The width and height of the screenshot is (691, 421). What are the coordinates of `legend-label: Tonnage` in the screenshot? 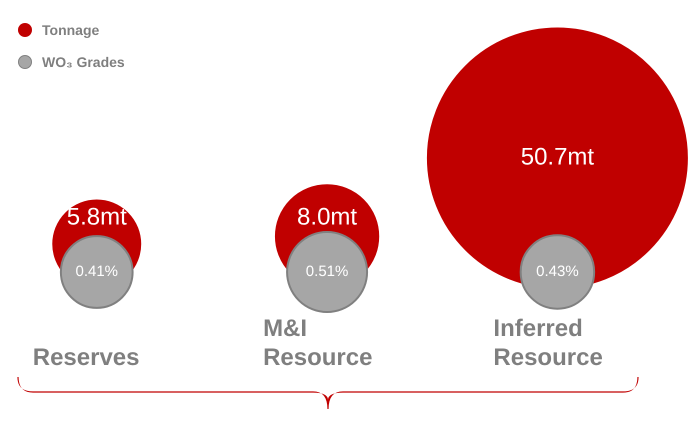 It's located at (71, 30).